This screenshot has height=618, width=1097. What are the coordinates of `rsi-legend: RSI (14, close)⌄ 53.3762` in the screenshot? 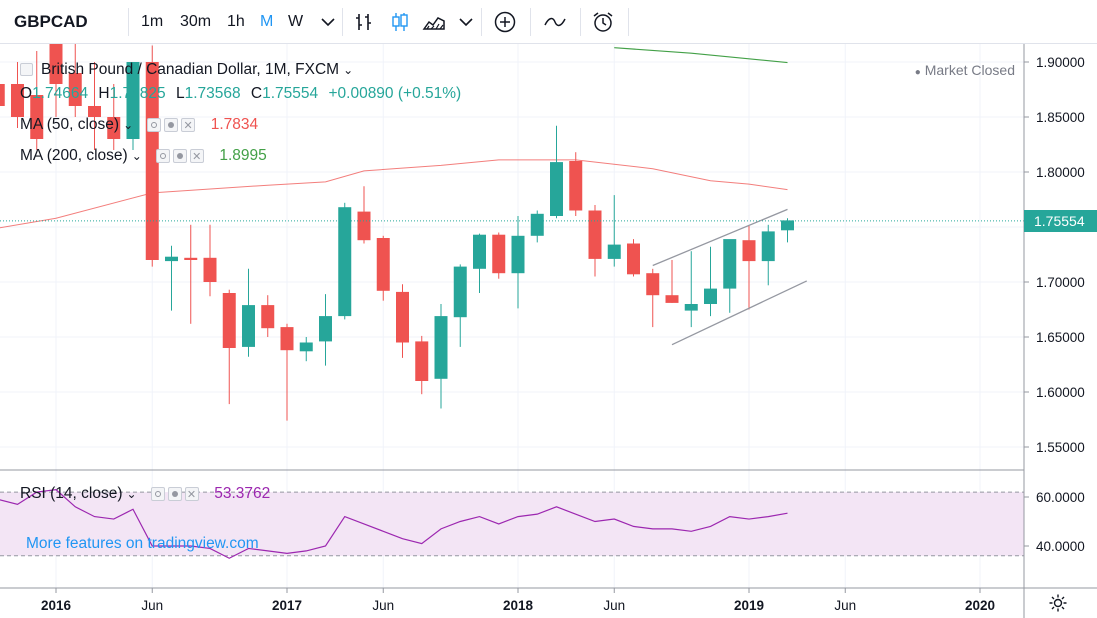 It's located at (145, 494).